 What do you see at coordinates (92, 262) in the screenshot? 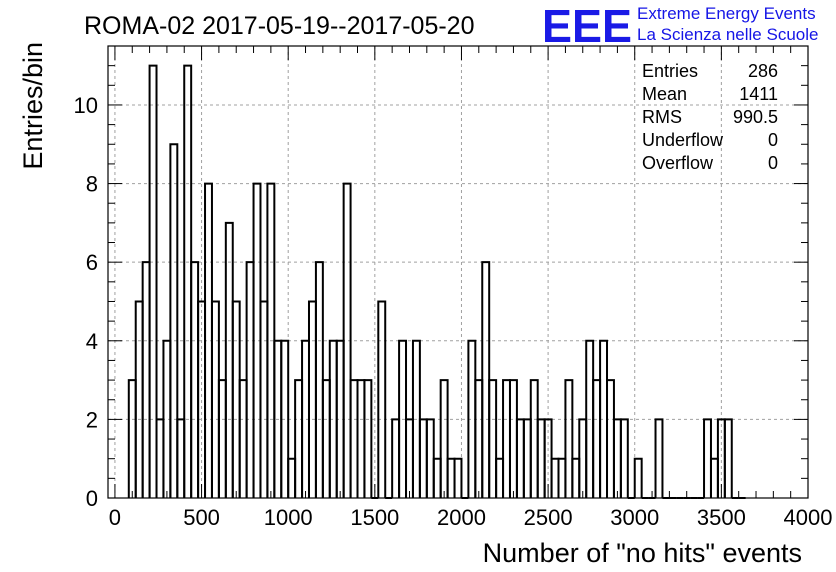
I see `y-tick-label: 6` at bounding box center [92, 262].